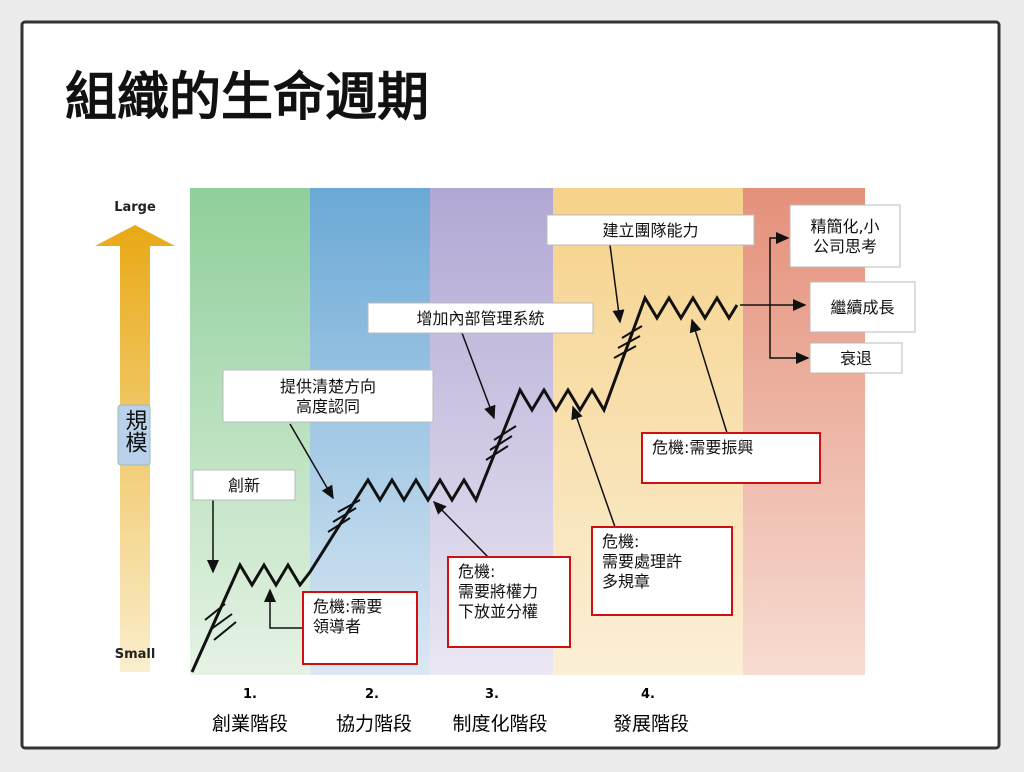 This screenshot has height=772, width=1024. Describe the element at coordinates (844, 226) in the screenshot. I see `outcome-text: 精簡化,小` at that location.